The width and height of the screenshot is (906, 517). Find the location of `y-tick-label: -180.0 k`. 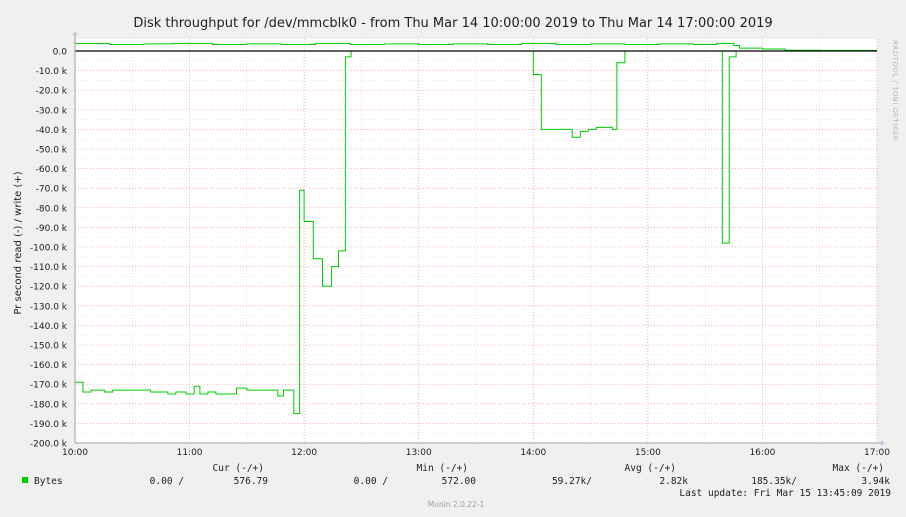

y-tick-label: -180.0 k is located at coordinates (49, 405).